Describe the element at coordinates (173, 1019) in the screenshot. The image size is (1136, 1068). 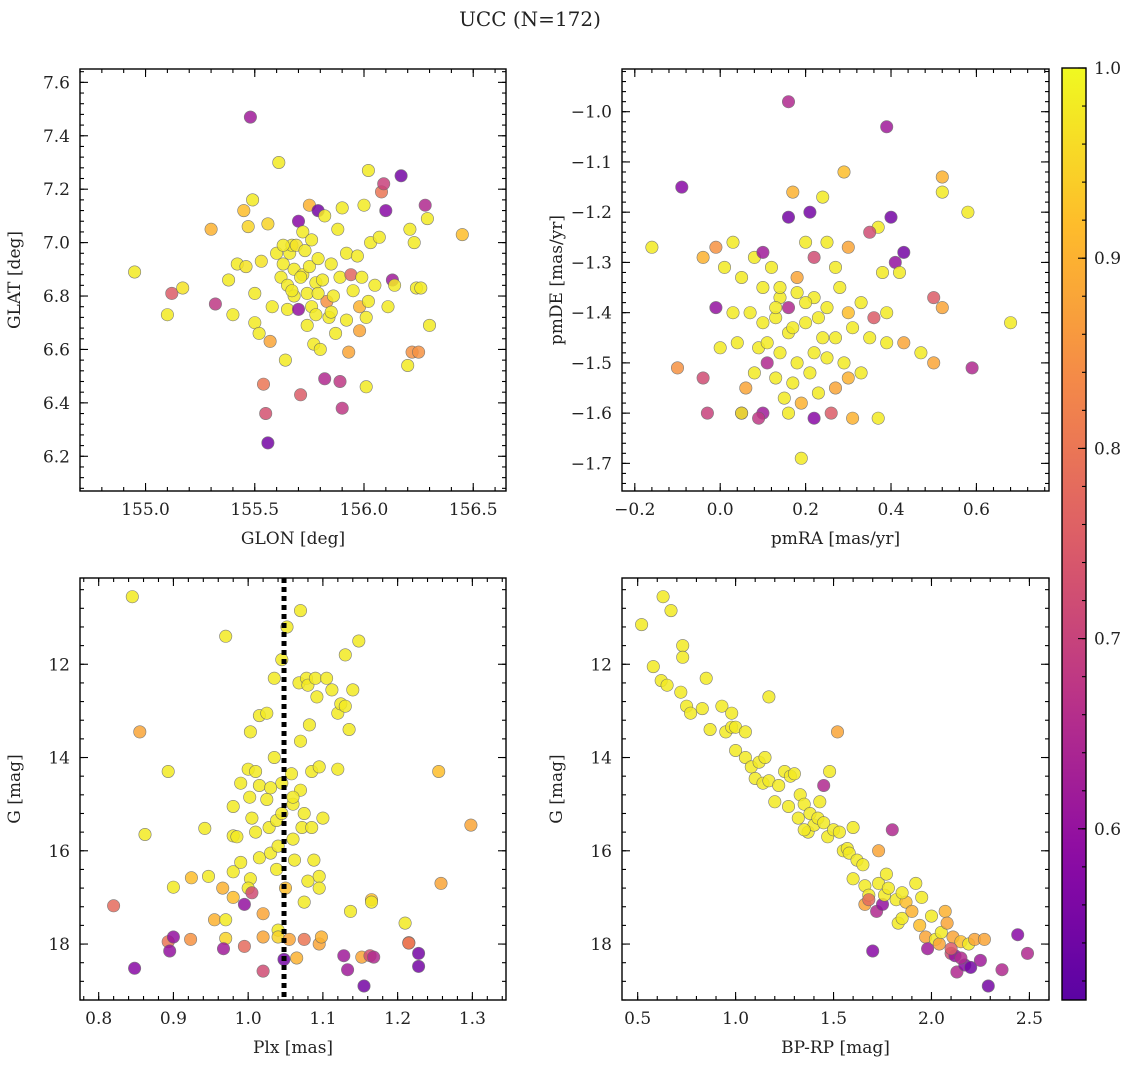
I see `x-tick-label: 0.9` at that location.